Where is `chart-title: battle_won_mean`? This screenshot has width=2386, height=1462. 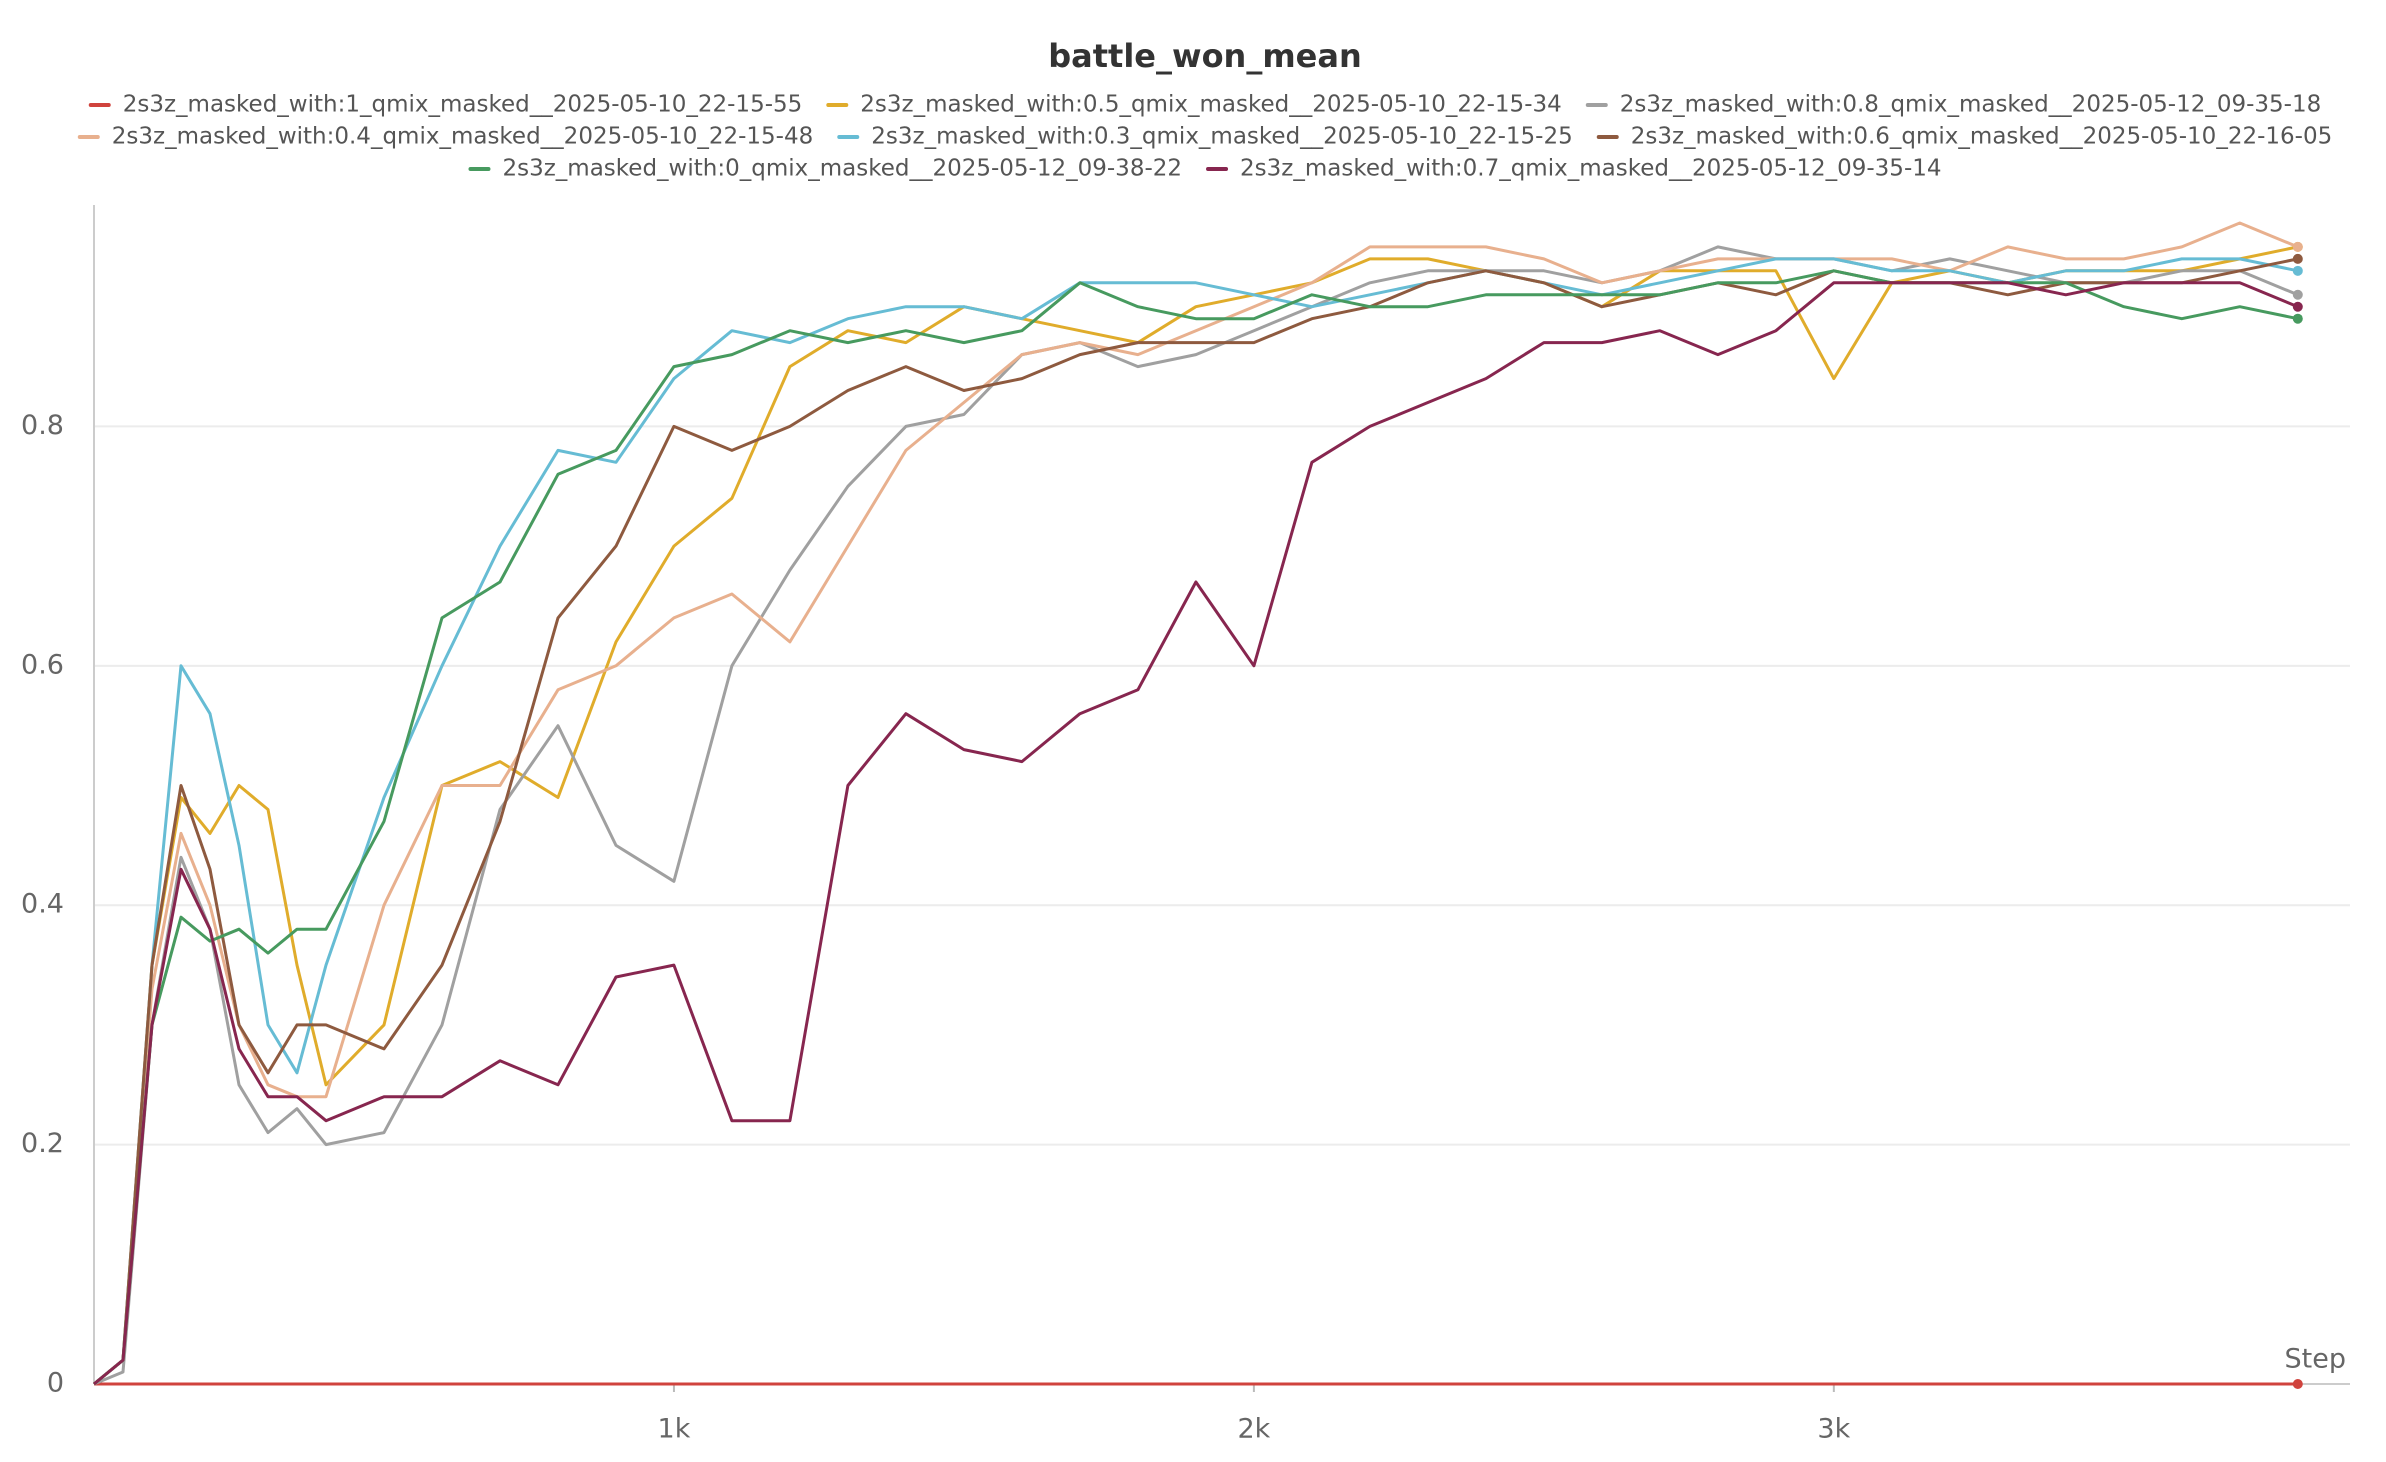
chart-title: battle_won_mean is located at coordinates (1205, 56).